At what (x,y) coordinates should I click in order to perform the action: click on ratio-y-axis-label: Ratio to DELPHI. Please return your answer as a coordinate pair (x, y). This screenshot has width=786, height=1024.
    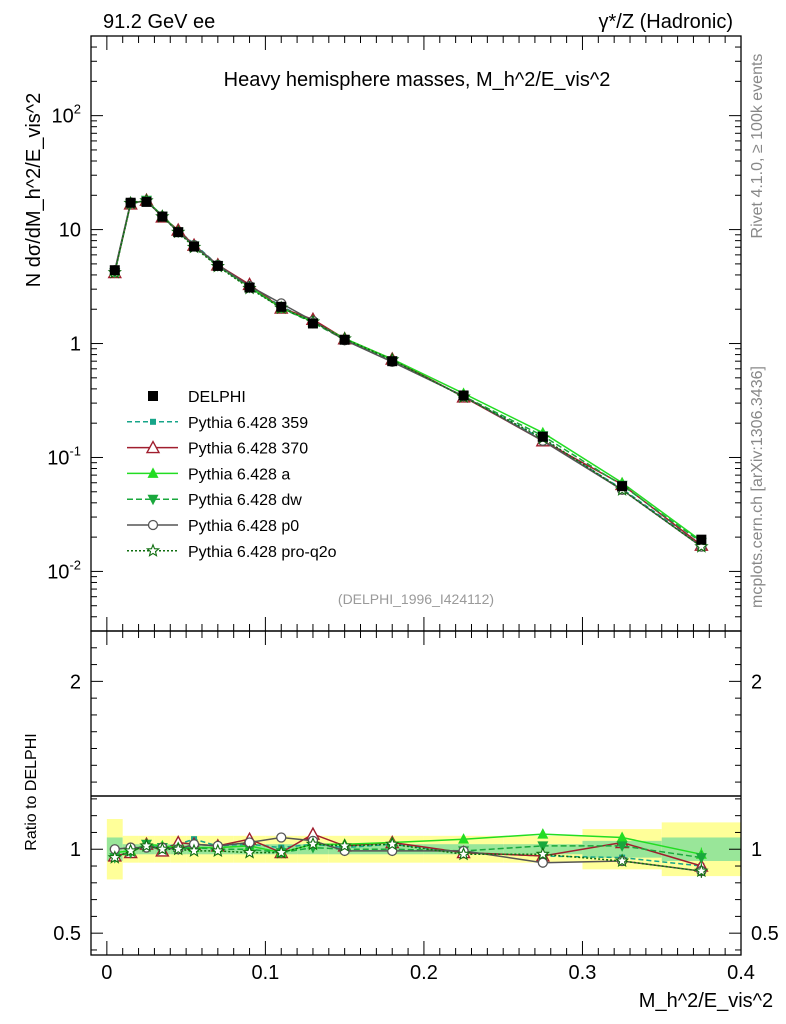
    Looking at the image, I should click on (31, 791).